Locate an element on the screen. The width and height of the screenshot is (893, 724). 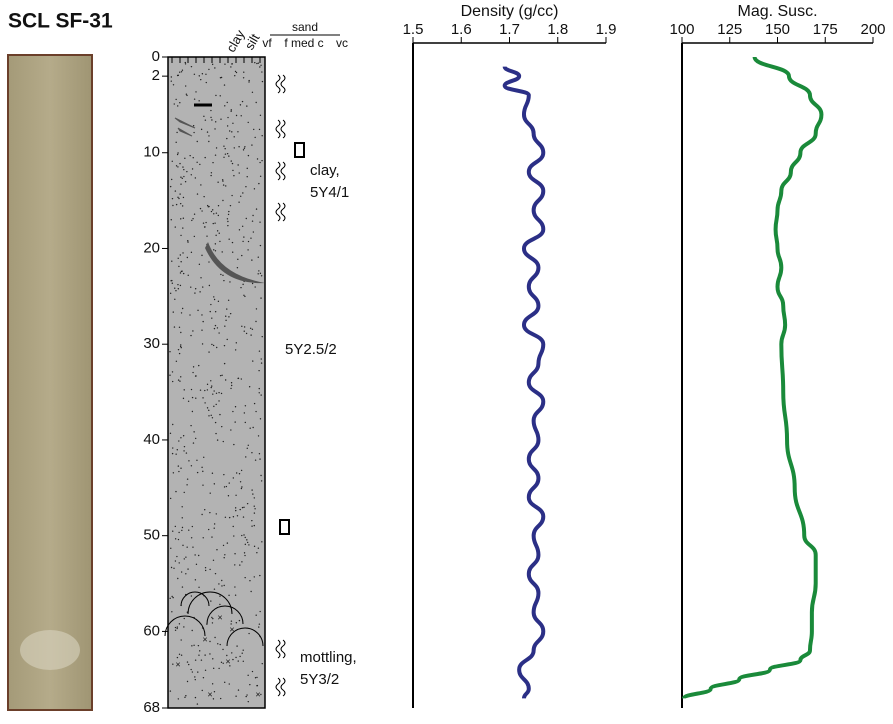
x-tick-label: 175 is located at coordinates (825, 29).